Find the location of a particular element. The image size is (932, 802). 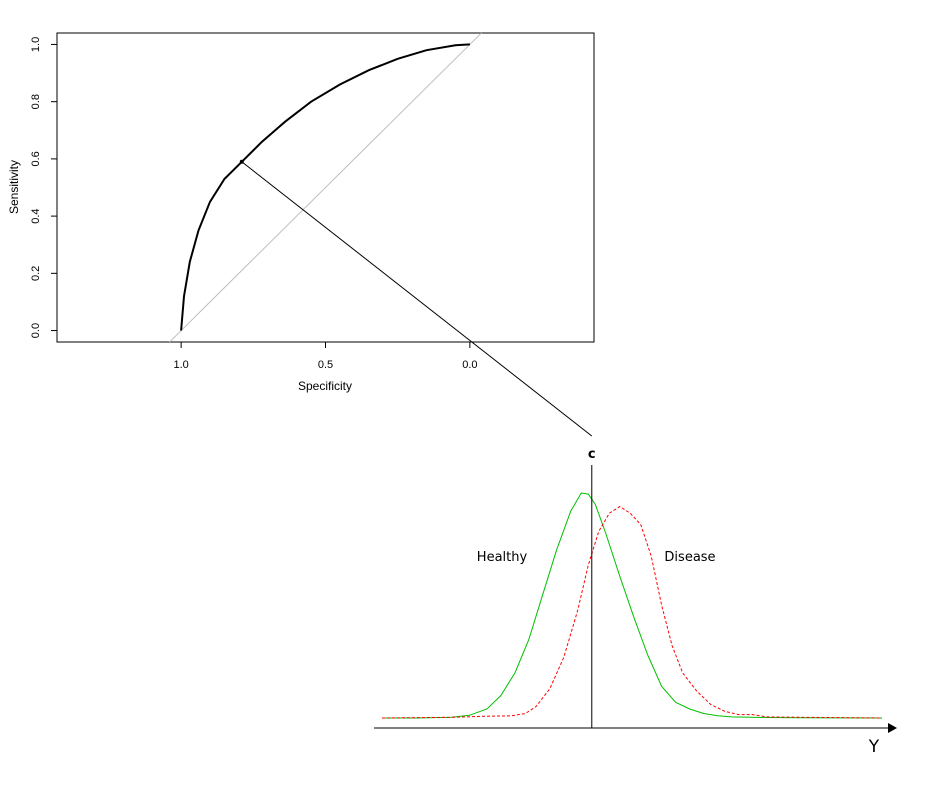

roc-x-axis-title: Specificity is located at coordinates (325, 386).